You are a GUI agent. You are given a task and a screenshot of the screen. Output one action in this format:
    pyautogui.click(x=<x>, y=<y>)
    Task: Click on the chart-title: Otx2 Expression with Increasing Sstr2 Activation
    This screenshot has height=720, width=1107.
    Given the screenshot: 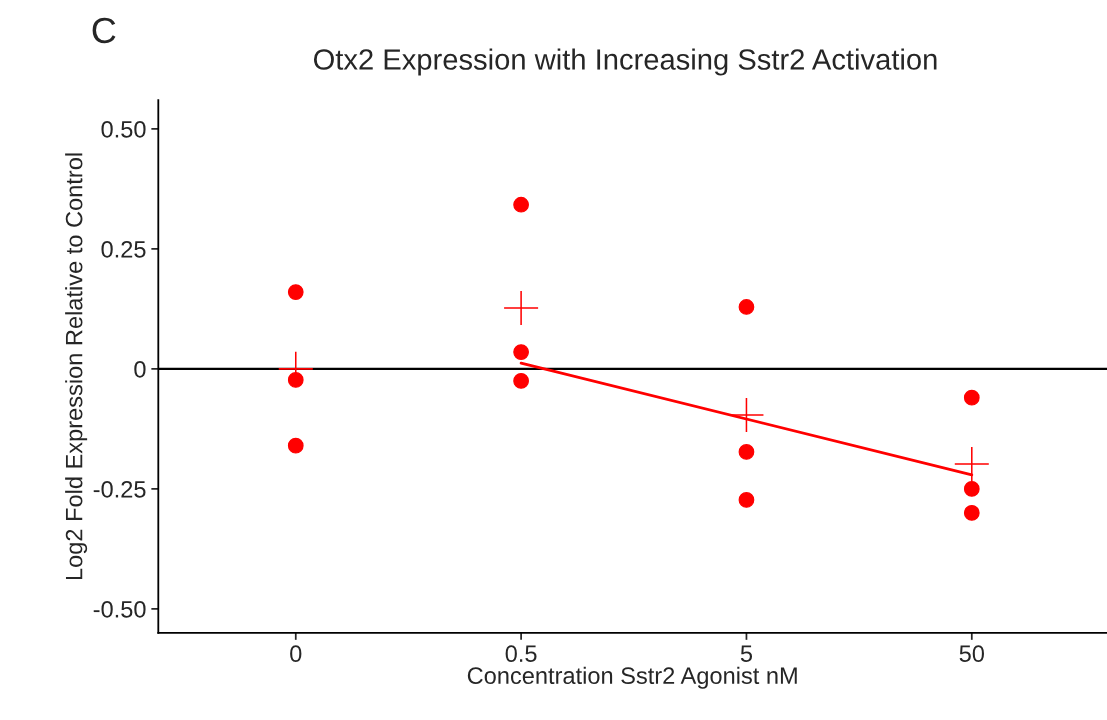 What is the action you would take?
    pyautogui.click(x=625, y=62)
    